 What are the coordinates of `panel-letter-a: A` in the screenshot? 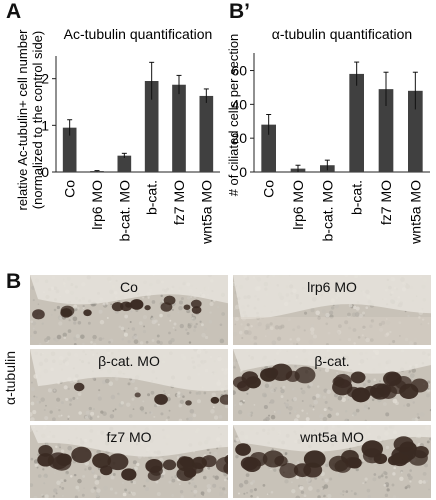 It's located at (14, 11).